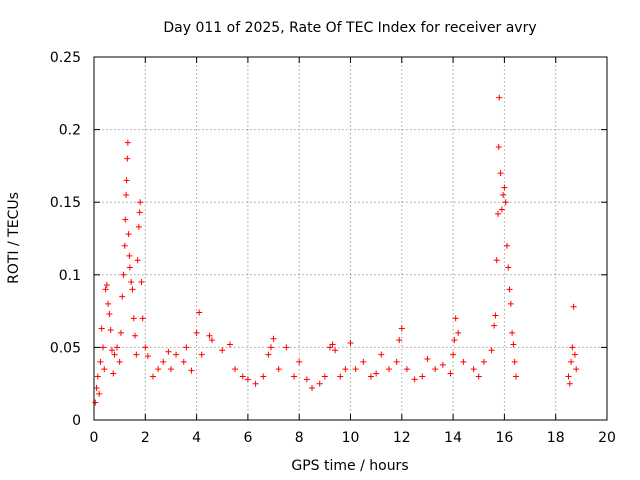 This screenshot has width=640, height=480. Describe the element at coordinates (247, 438) in the screenshot. I see `x-tick-label: 6` at that location.